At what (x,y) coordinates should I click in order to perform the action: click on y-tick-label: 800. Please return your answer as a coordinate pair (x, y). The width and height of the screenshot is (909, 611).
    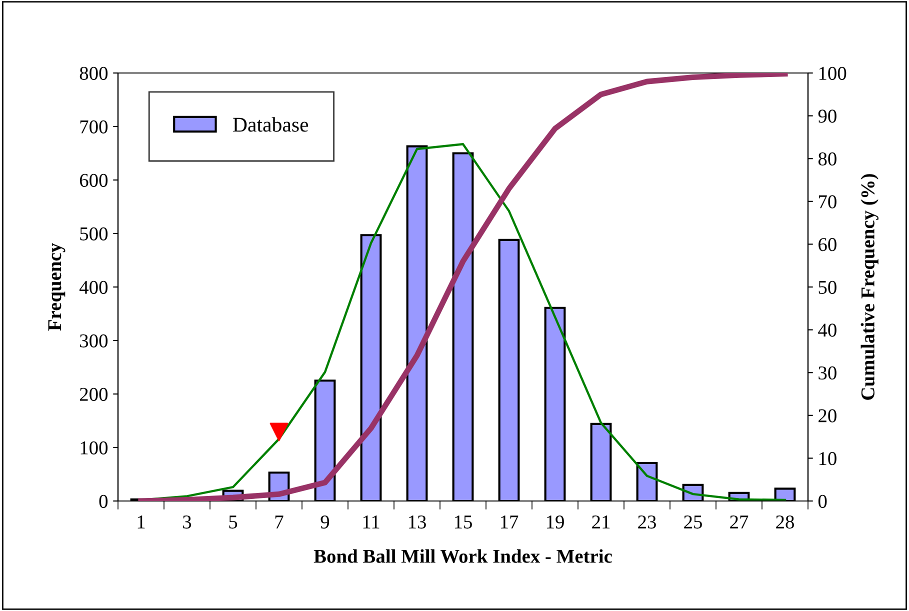
    Looking at the image, I should click on (94, 73).